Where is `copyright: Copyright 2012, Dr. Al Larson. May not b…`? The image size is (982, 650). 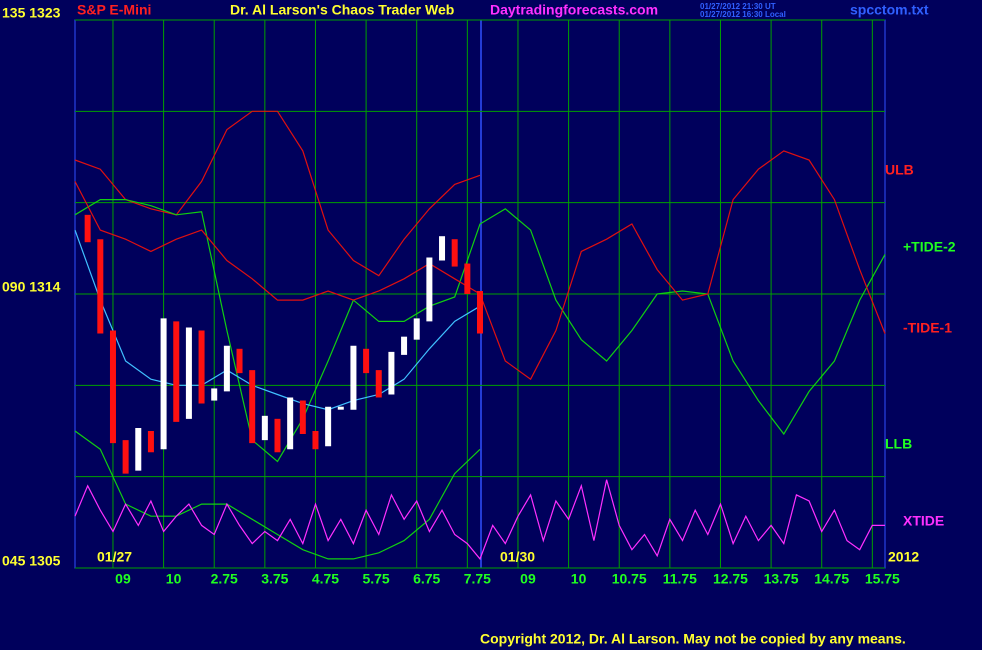 copyright: Copyright 2012, Dr. Al Larson. May not b… is located at coordinates (693, 639).